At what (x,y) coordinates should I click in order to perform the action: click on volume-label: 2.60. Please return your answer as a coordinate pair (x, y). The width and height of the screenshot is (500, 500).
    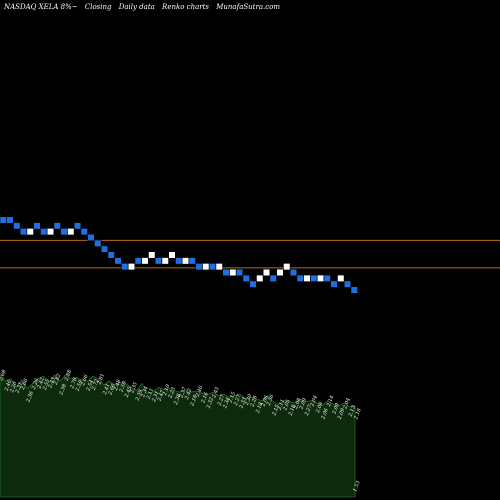
    Looking at the image, I should click on (25, 384).